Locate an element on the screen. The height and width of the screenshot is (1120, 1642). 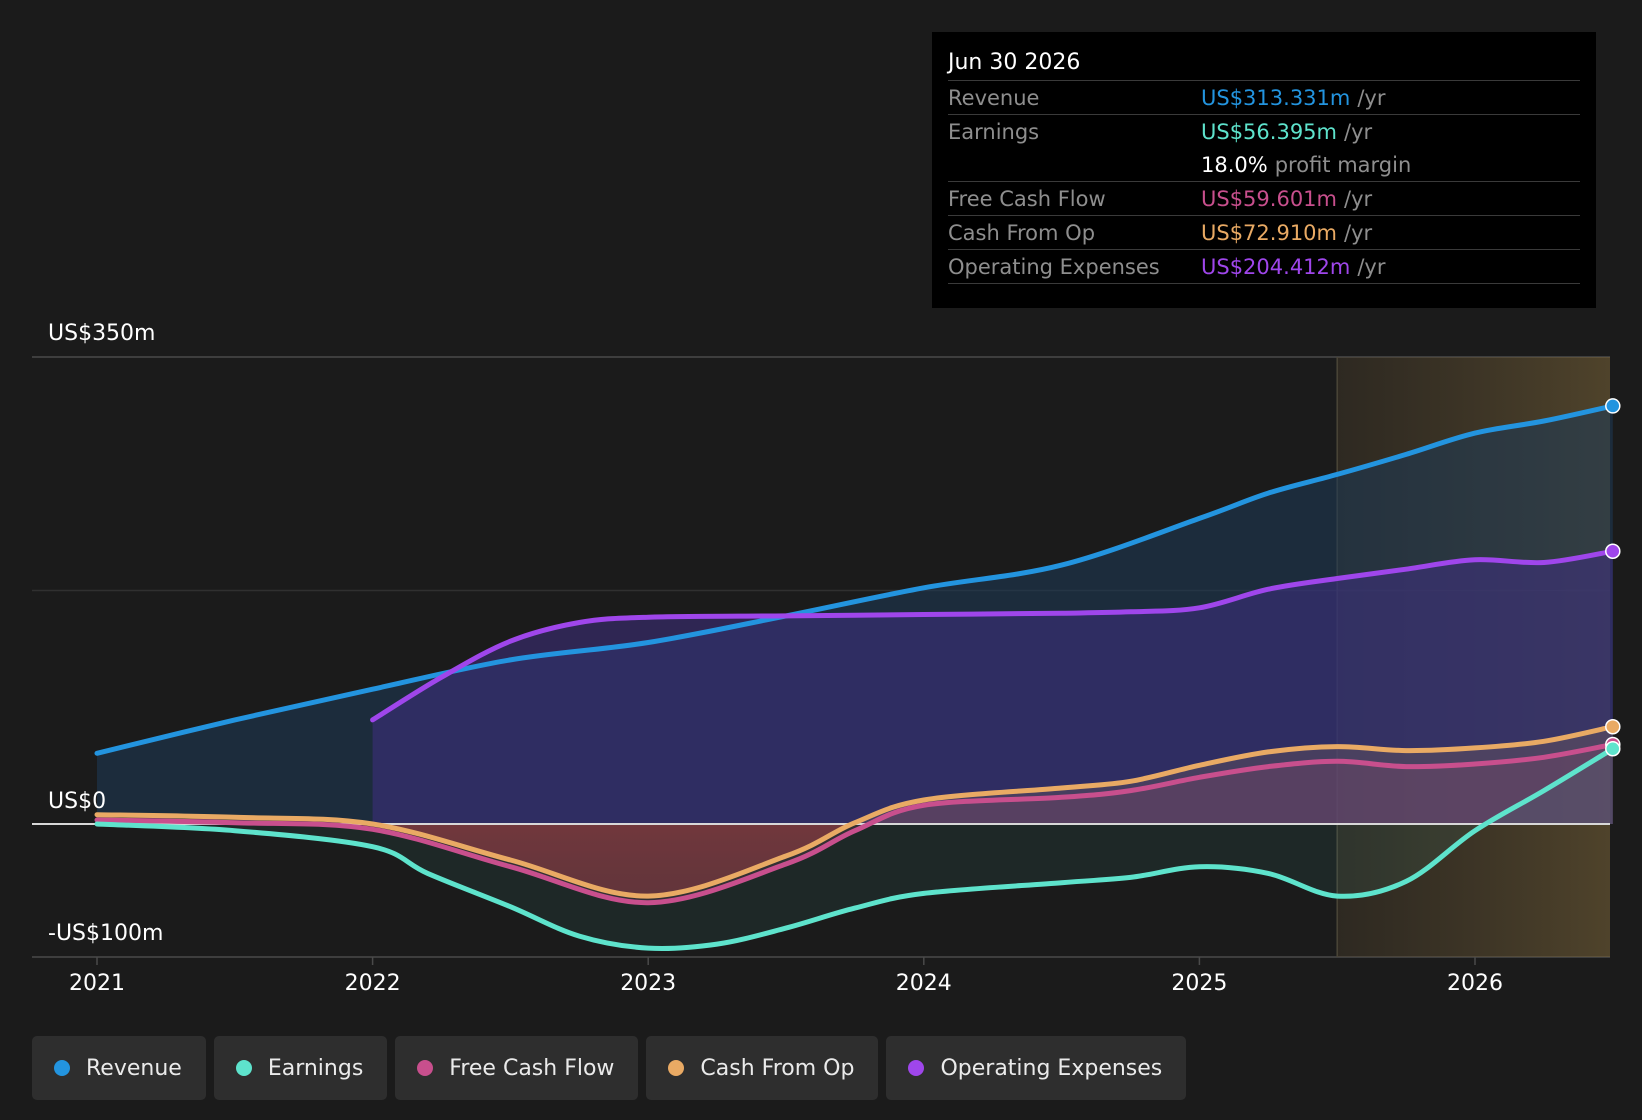
tooltip-divider is located at coordinates (1264, 283).